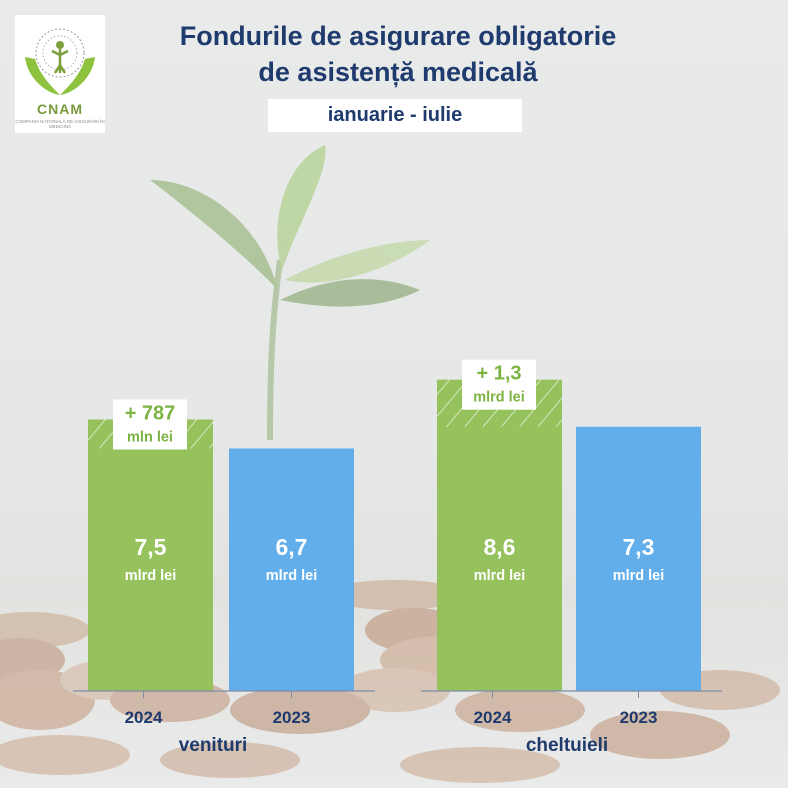 Image resolution: width=788 pixels, height=788 pixels. I want to click on group-label-cheltuieli: cheltuieli, so click(567, 745).